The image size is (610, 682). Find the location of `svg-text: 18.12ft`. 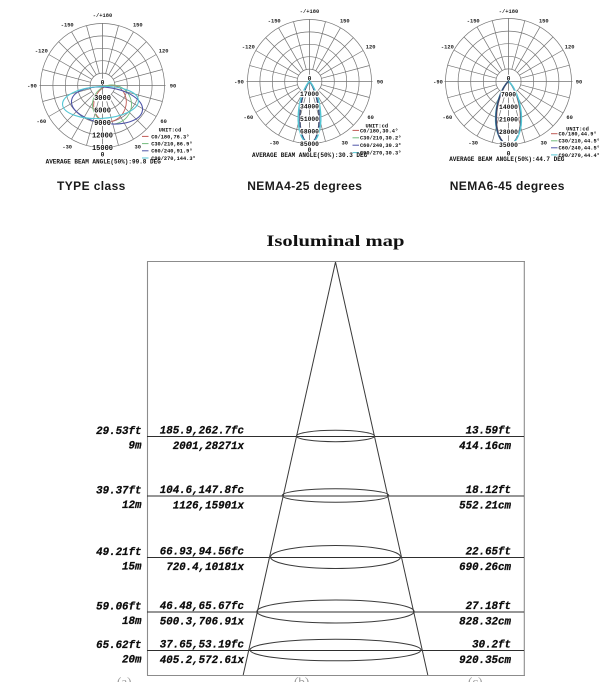

svg-text: 18.12ft is located at coordinates (488, 491).